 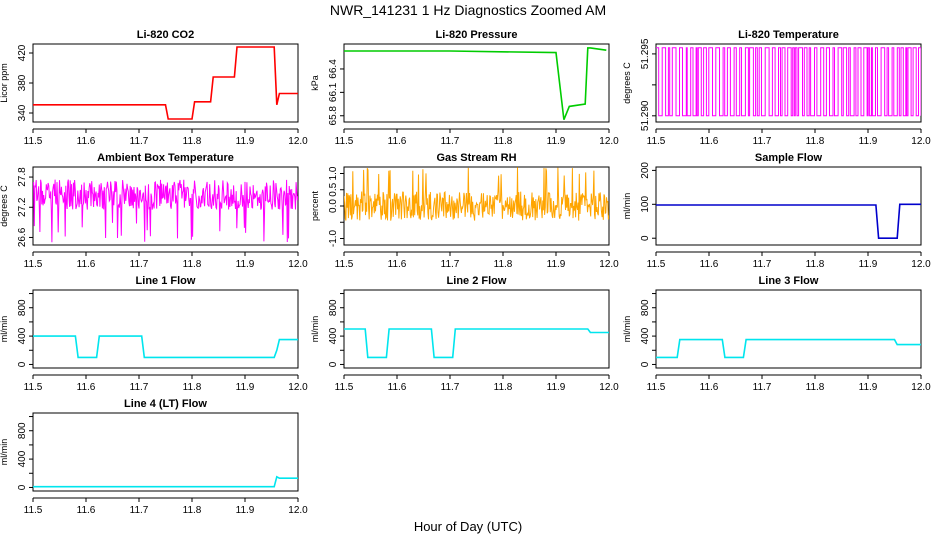 What do you see at coordinates (789, 281) in the screenshot?
I see `chart-title: Line 3 Flow` at bounding box center [789, 281].